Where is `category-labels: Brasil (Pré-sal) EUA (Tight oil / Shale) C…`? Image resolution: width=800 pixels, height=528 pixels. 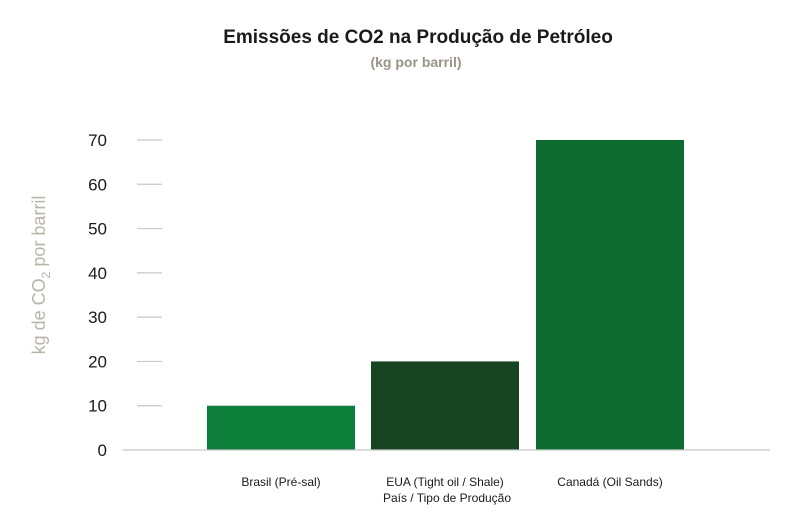
category-labels: Brasil (Pré-sal) EUA (Tight oil / Shale) C… is located at coordinates (451, 482).